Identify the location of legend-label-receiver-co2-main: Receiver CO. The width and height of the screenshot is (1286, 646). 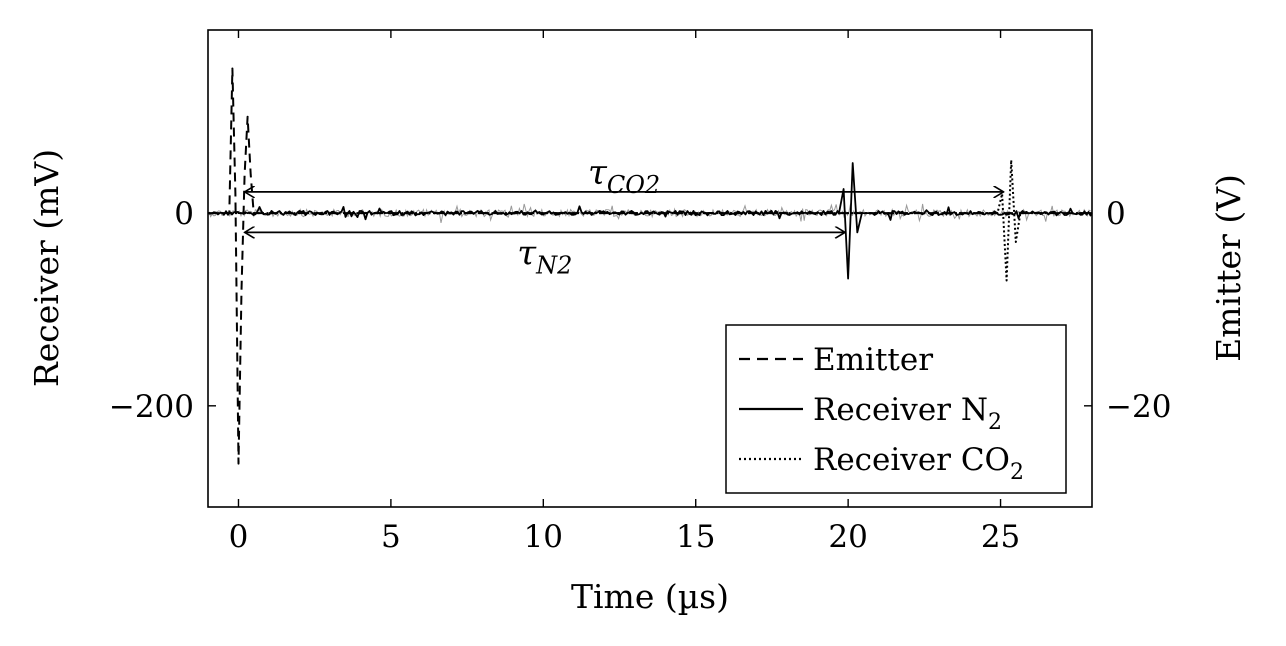
(911, 460).